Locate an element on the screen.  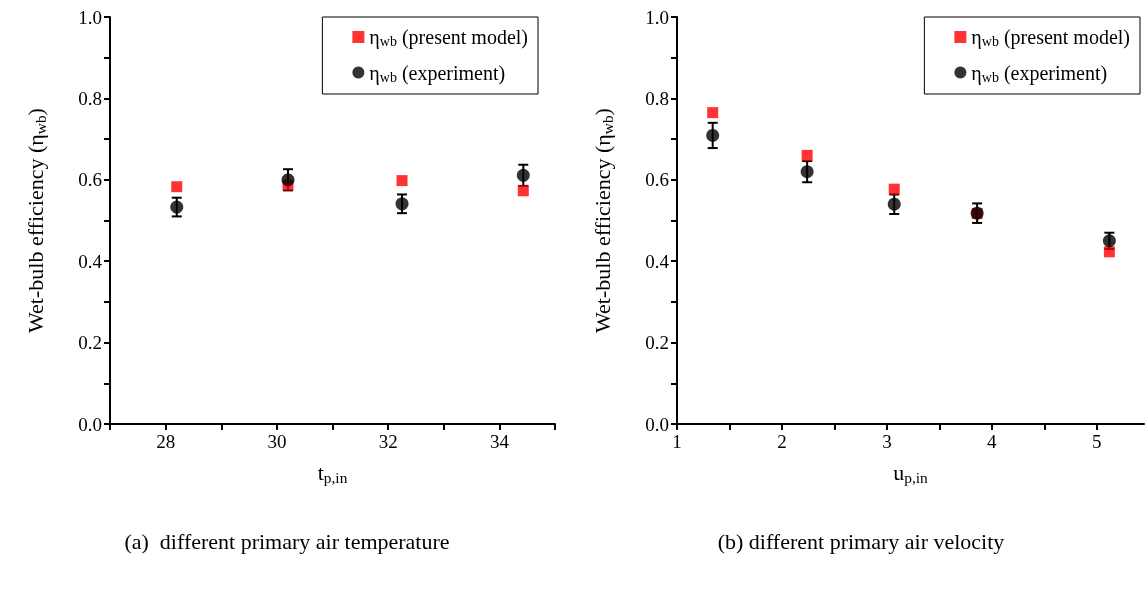
text: (b) different primary air velocity is located at coordinates (861, 541).